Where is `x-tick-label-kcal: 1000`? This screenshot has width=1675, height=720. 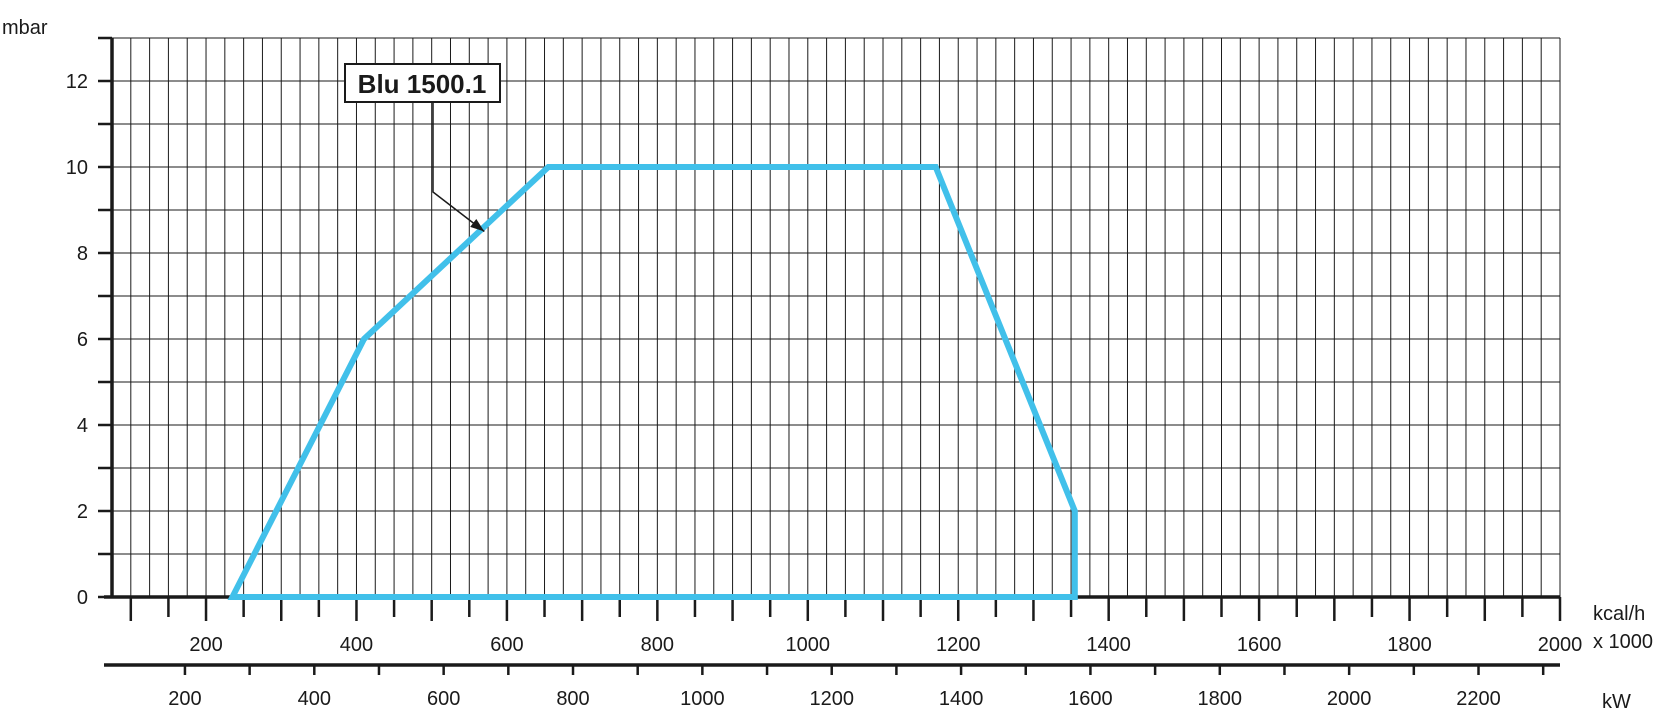
x-tick-label-kcal: 1000 is located at coordinates (808, 645).